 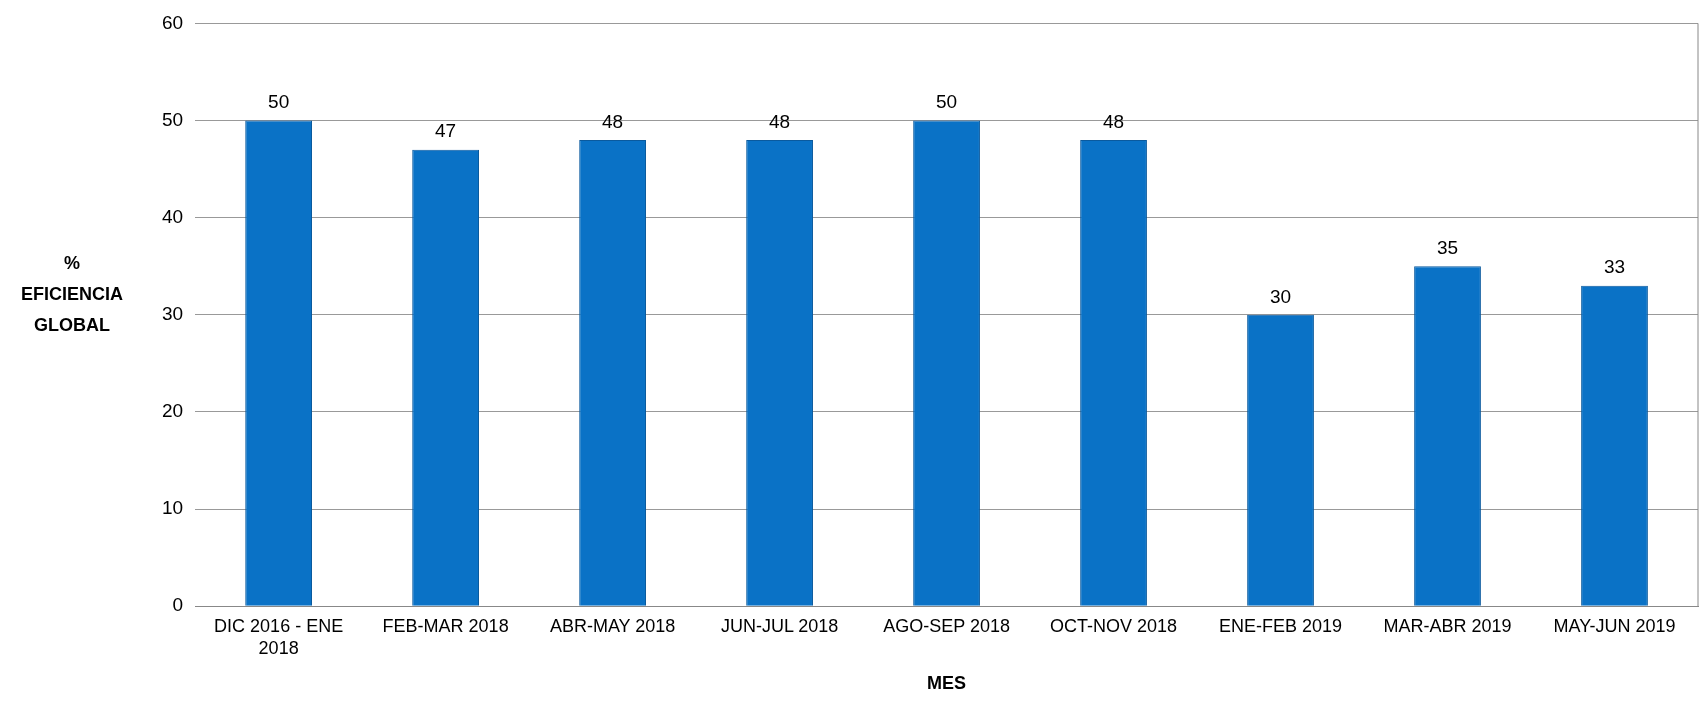 What do you see at coordinates (172, 411) in the screenshot?
I see `y-tick-label: 20` at bounding box center [172, 411].